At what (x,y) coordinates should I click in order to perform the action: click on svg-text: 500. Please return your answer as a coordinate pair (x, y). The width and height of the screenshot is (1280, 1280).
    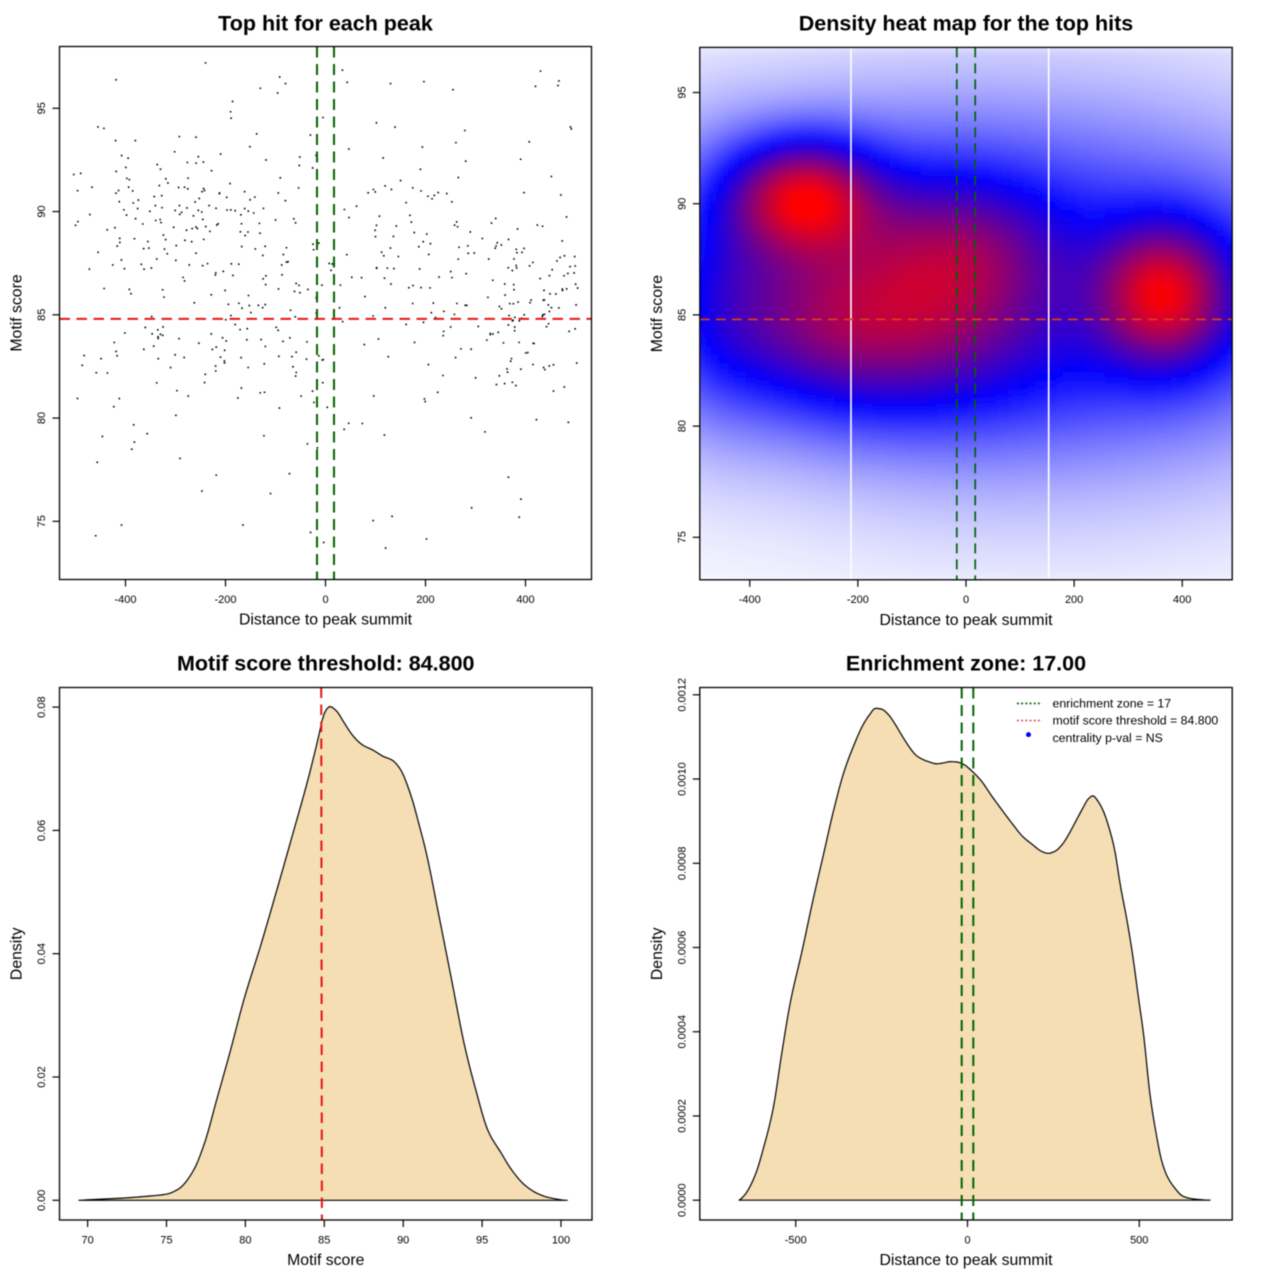
    Looking at the image, I should click on (1139, 1240).